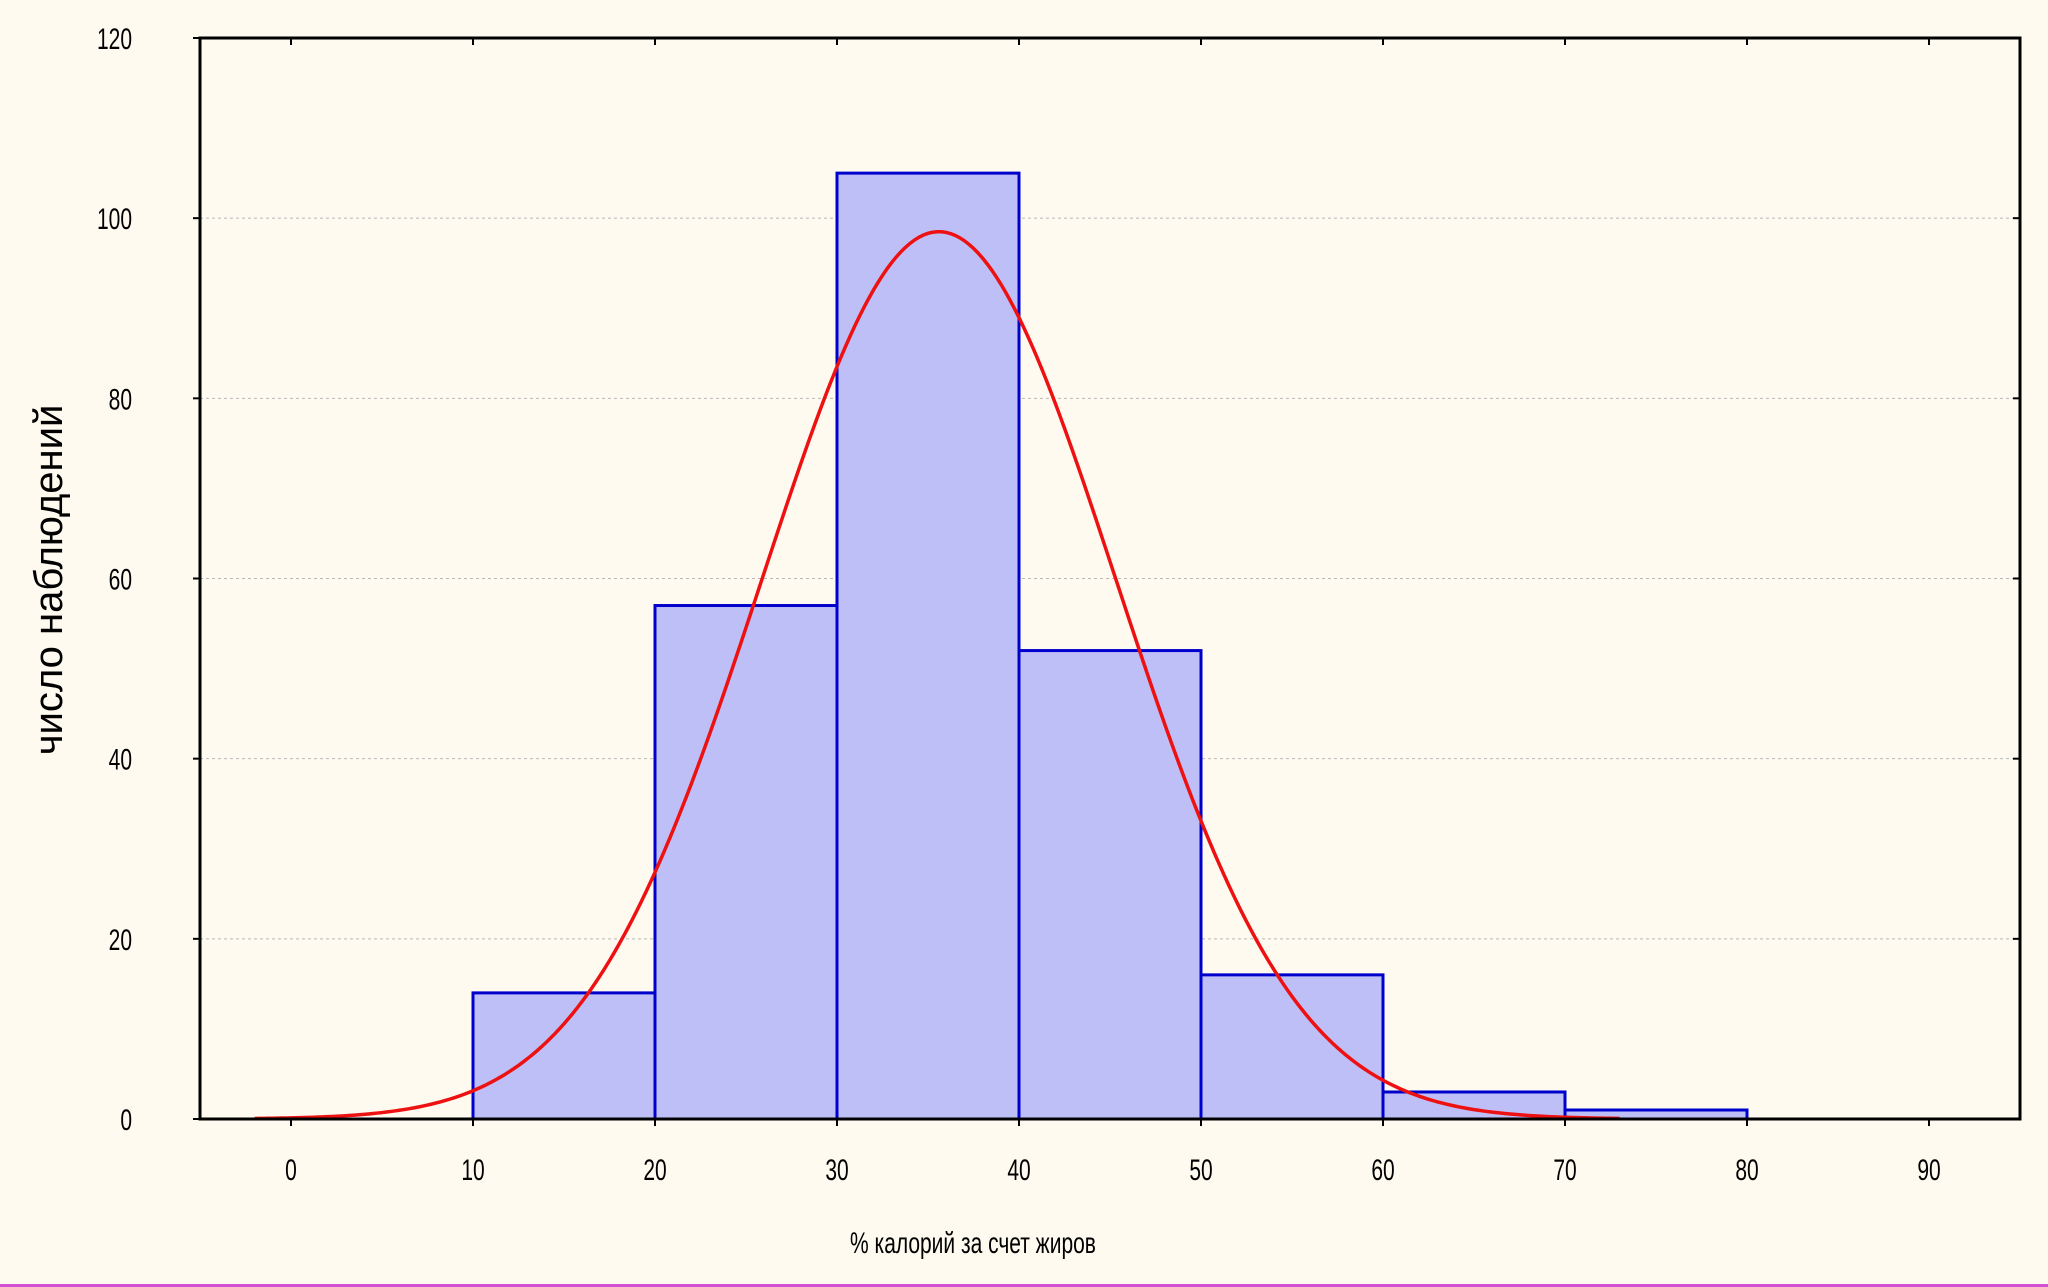 Image resolution: width=2048 pixels, height=1287 pixels. Describe the element at coordinates (291, 1171) in the screenshot. I see `x-tick-label: 0` at that location.